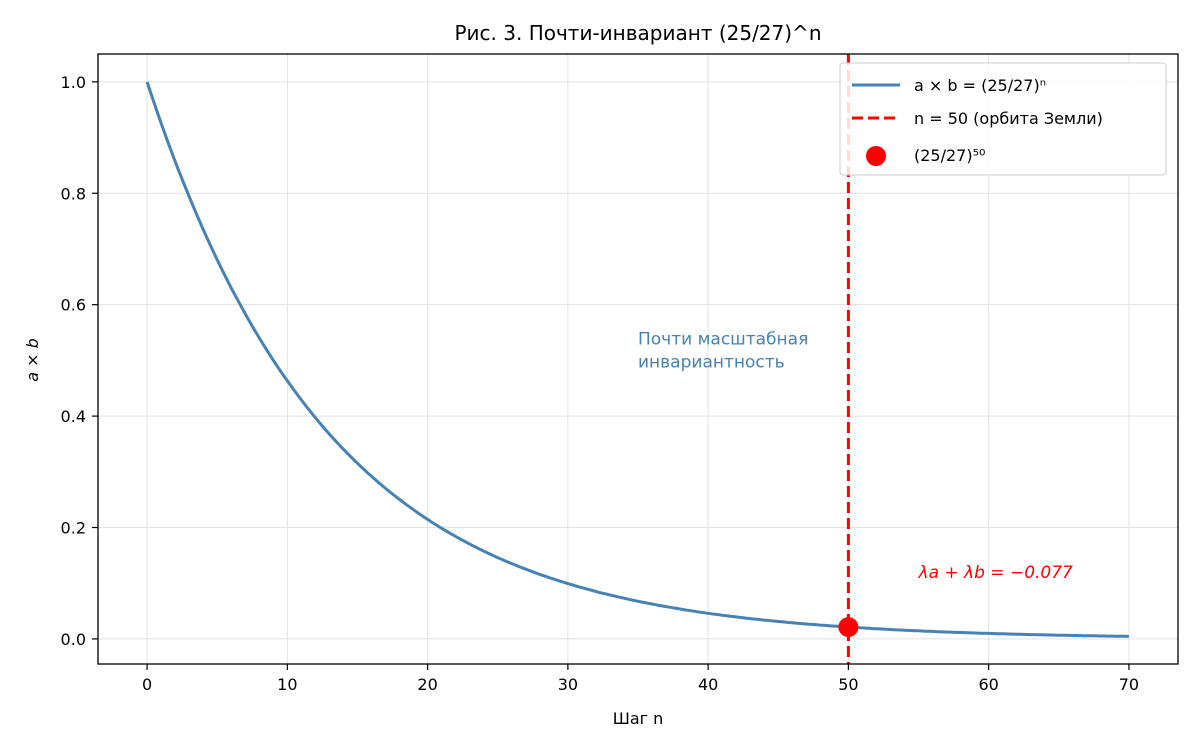 This screenshot has width=1200, height=750. What do you see at coordinates (638, 718) in the screenshot?
I see `x-axis-label: Шаг n` at bounding box center [638, 718].